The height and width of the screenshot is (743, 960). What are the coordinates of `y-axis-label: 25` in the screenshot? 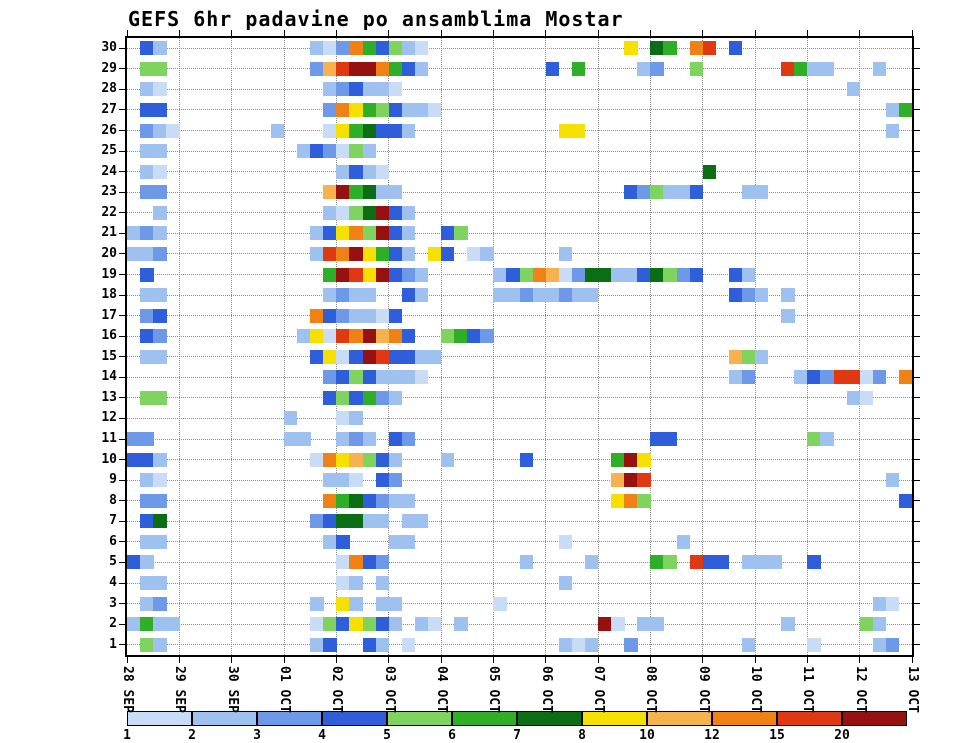 It's located at (109, 151).